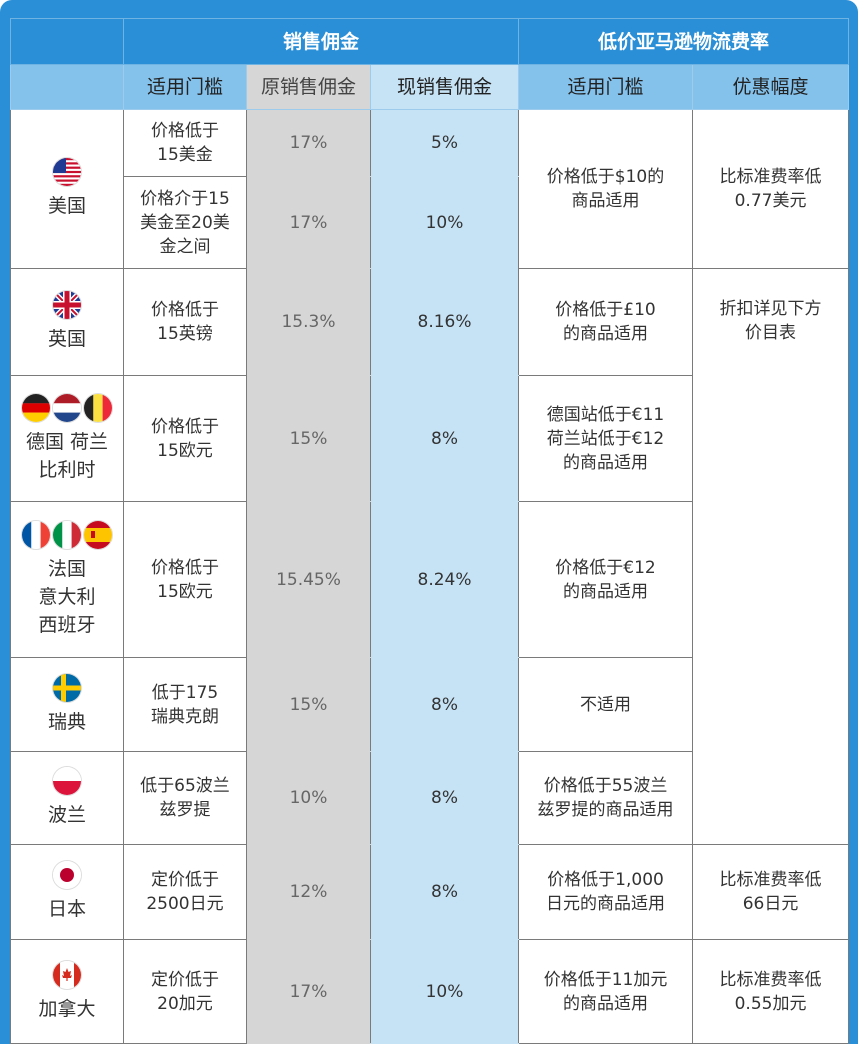 This screenshot has width=858, height=1044. I want to click on country-name-uk: 英国, so click(66, 339).